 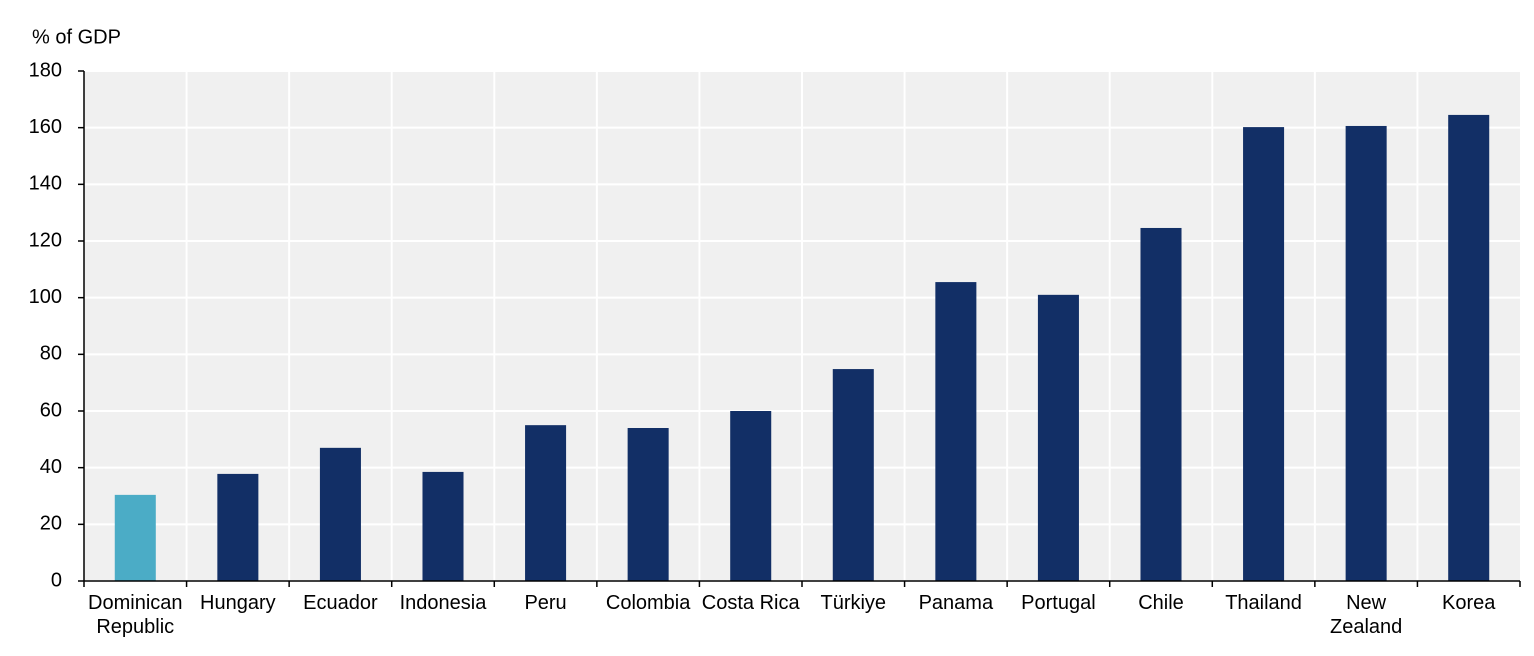 I want to click on x-tick-label: Korea, so click(x=1469, y=603).